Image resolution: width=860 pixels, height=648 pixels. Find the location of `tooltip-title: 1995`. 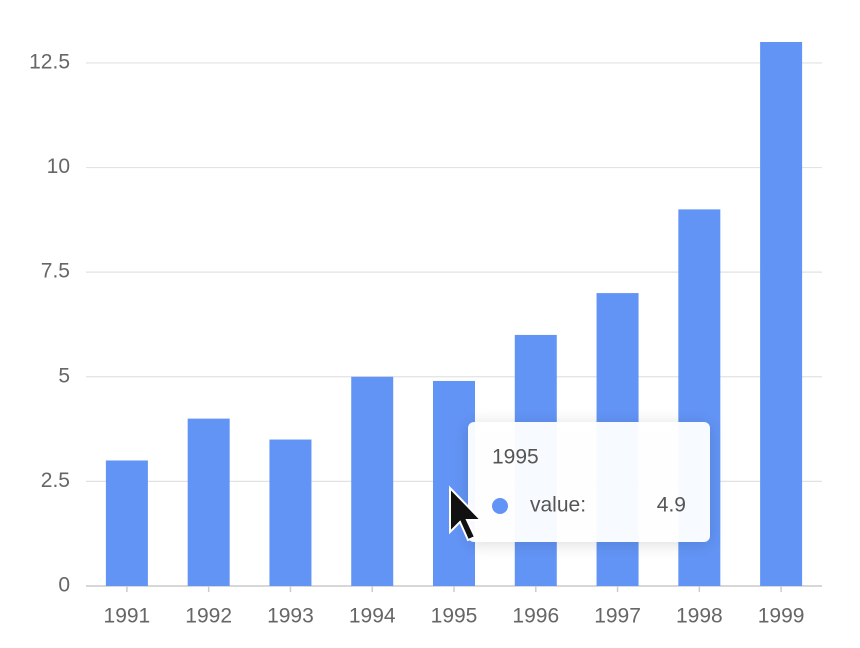

tooltip-title: 1995 is located at coordinates (515, 457).